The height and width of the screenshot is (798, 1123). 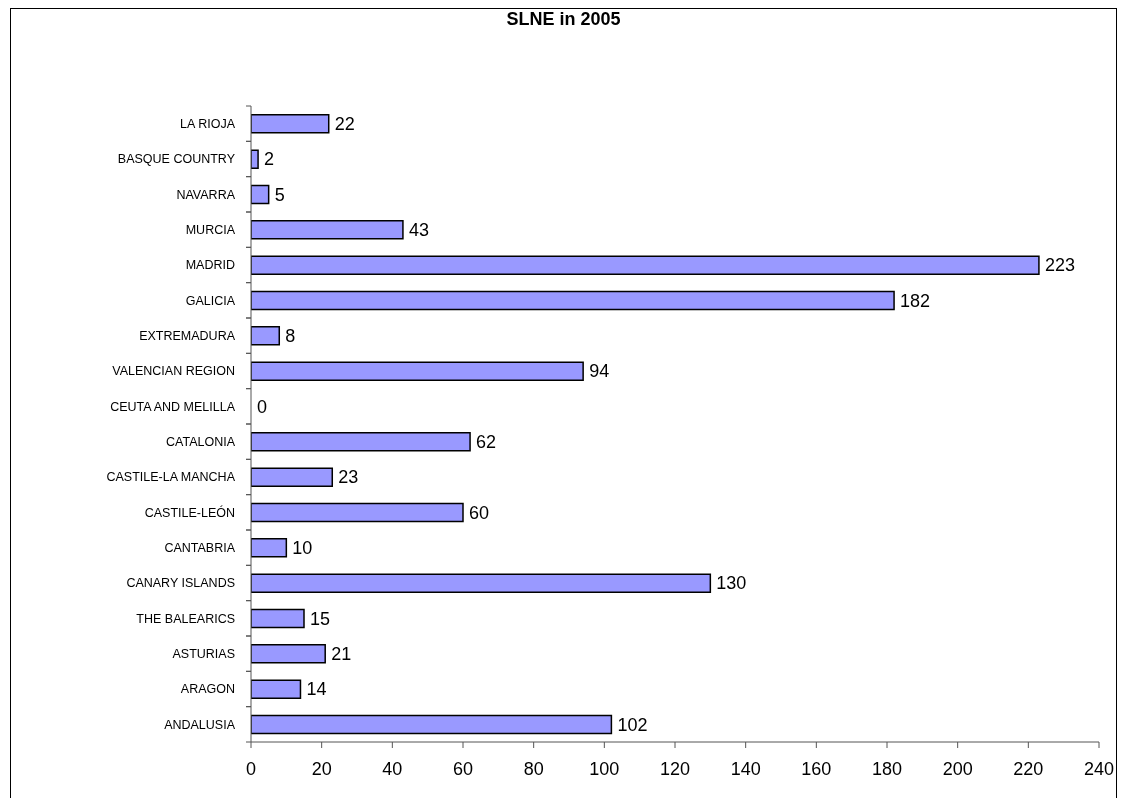 What do you see at coordinates (189, 512) in the screenshot?
I see `y-tick-label: CASTILE-LEÓN` at bounding box center [189, 512].